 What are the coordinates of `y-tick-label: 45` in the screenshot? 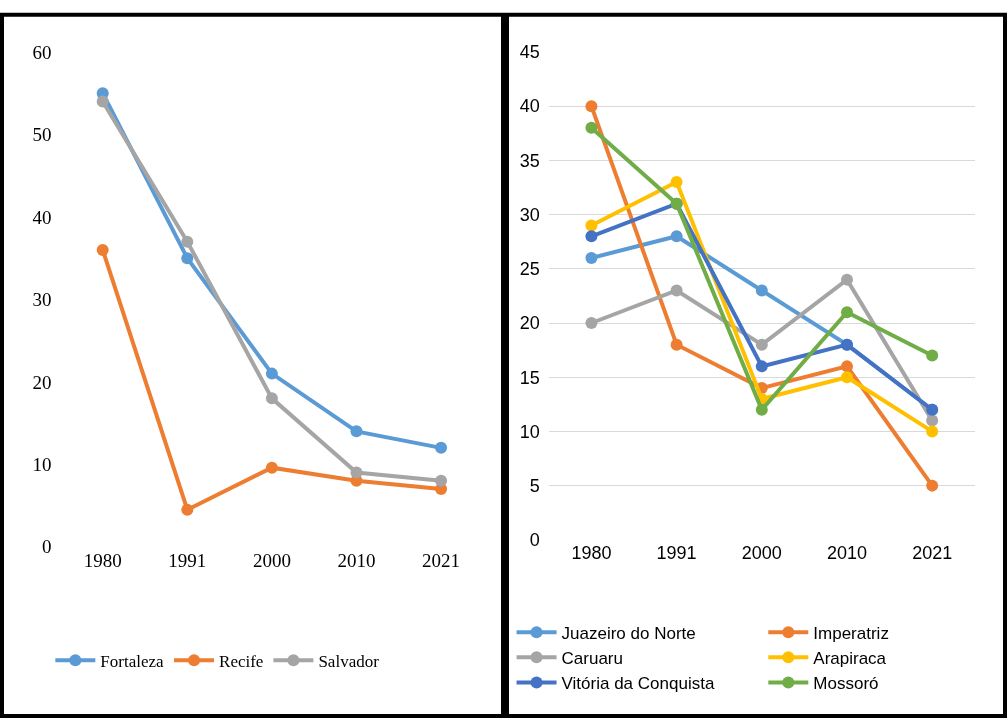 It's located at (529, 52).